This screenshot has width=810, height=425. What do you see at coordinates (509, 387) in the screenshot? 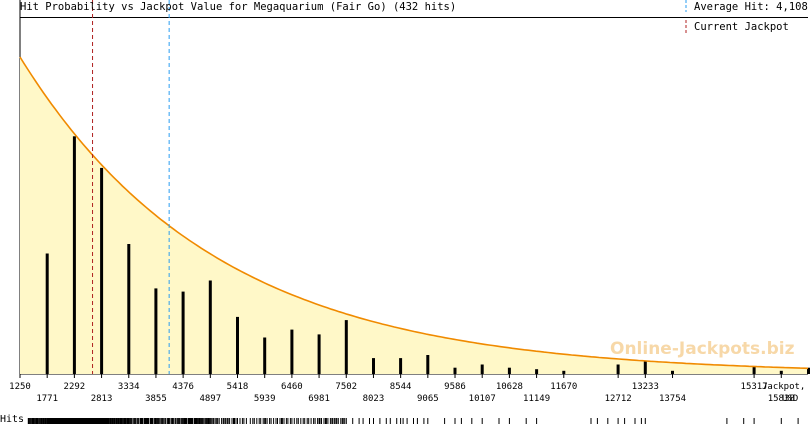
I see `x-tick-label: 10628` at bounding box center [509, 387].